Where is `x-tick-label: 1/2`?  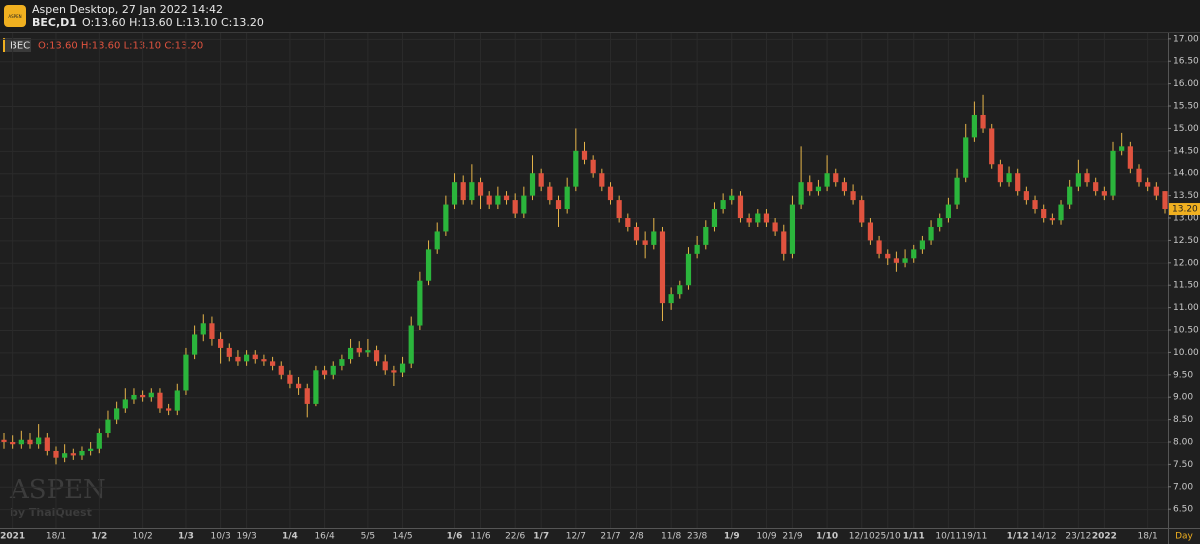
x-tick-label: 1/2 is located at coordinates (99, 537).